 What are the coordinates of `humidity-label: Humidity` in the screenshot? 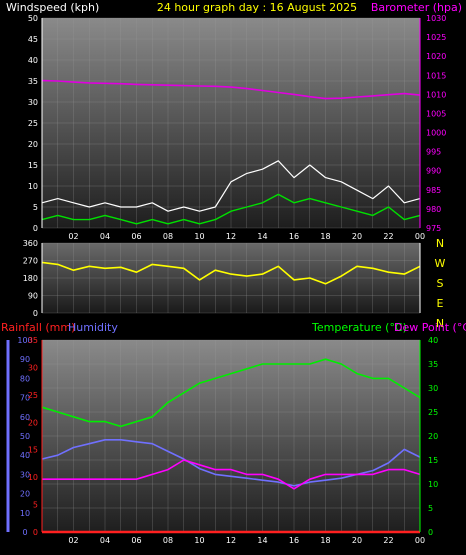 It's located at (93, 327).